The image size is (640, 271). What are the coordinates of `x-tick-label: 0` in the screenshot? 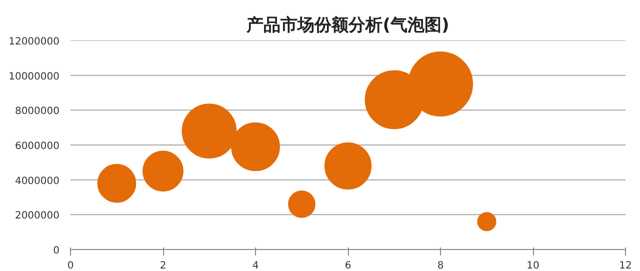 It's located at (70, 265).